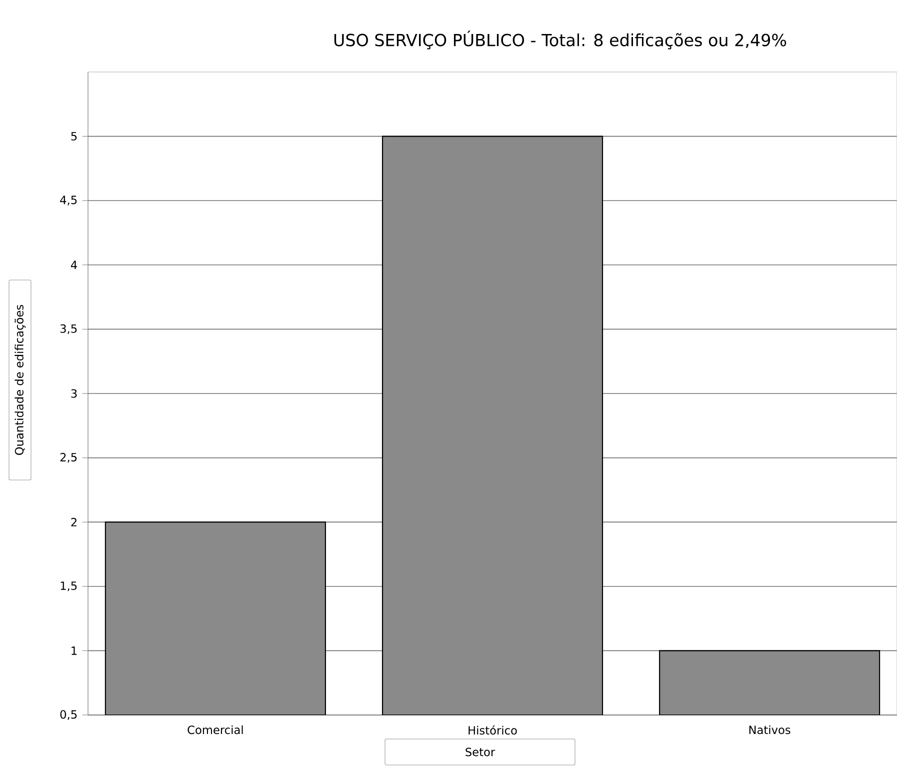 The image size is (897, 767). Describe the element at coordinates (73, 522) in the screenshot. I see `y-tick-label: 2` at that location.